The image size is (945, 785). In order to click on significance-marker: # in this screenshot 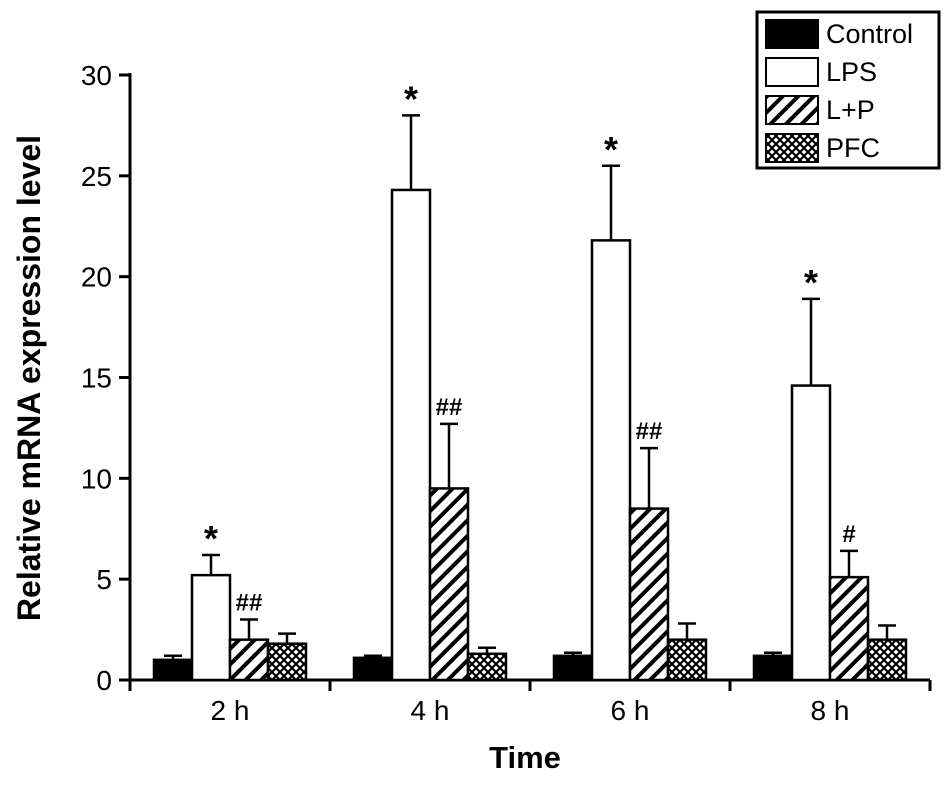, I will do `click(848, 534)`.